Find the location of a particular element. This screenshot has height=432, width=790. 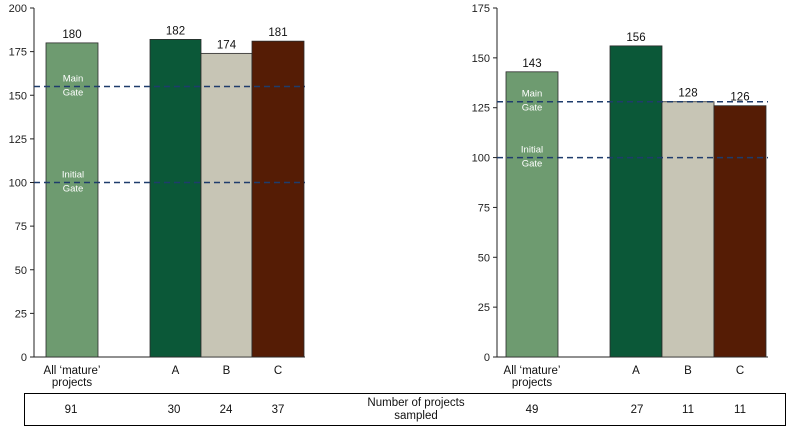

chart1-data-label-3: 181 is located at coordinates (277, 33).